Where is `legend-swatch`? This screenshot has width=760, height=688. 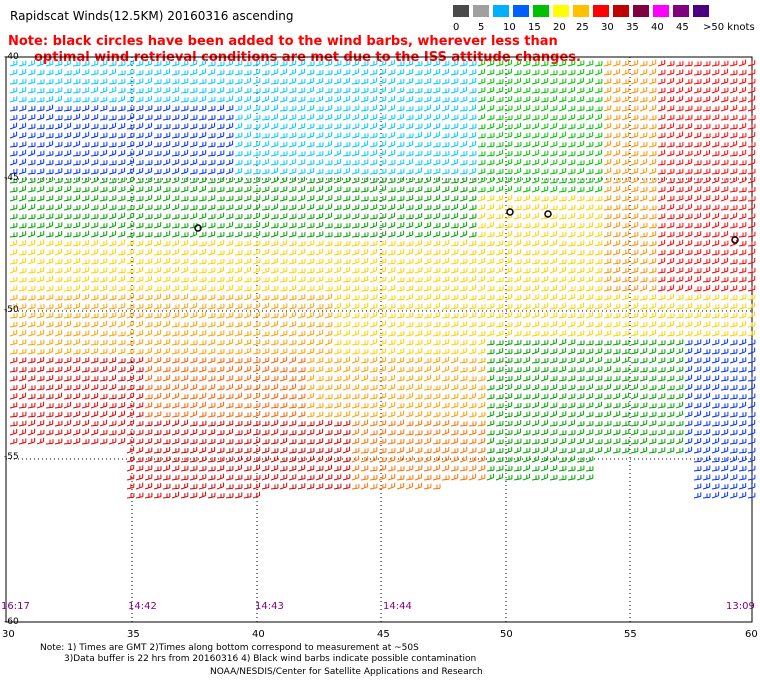 legend-swatch is located at coordinates (641, 11).